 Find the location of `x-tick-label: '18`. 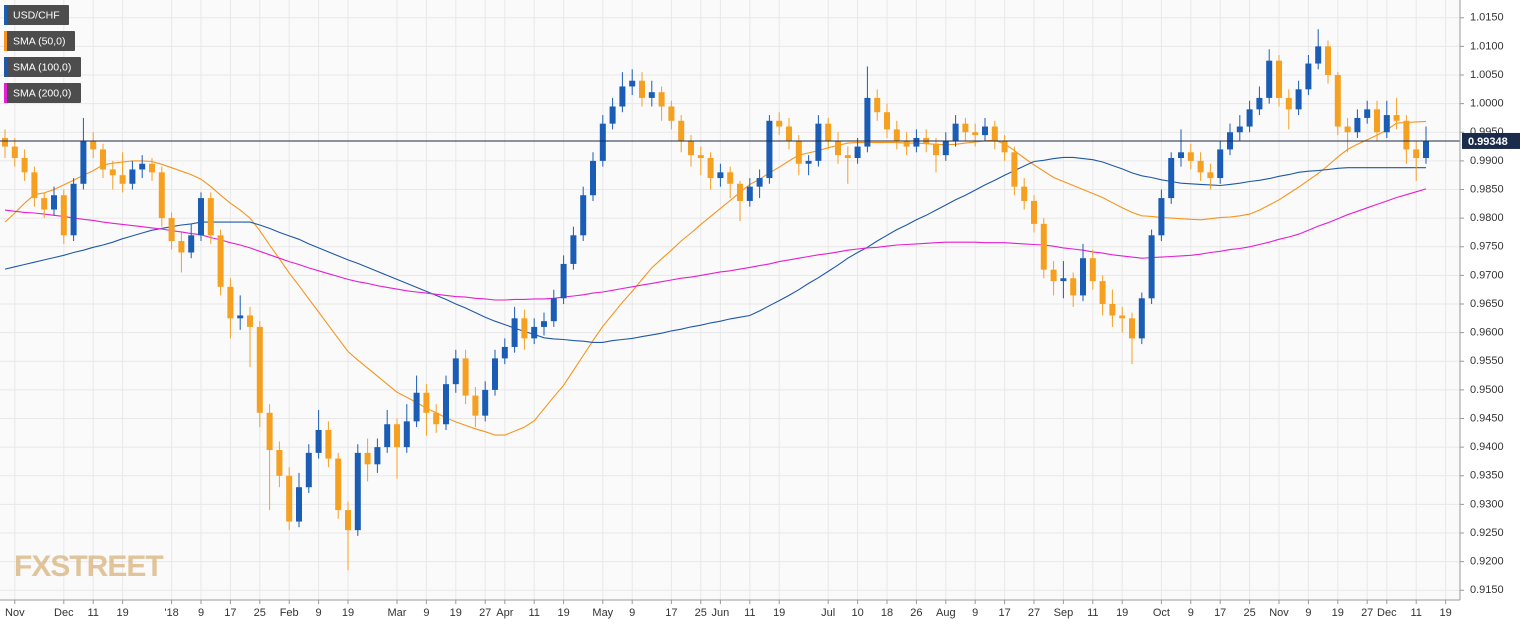

x-tick-label: '18 is located at coordinates (171, 613).